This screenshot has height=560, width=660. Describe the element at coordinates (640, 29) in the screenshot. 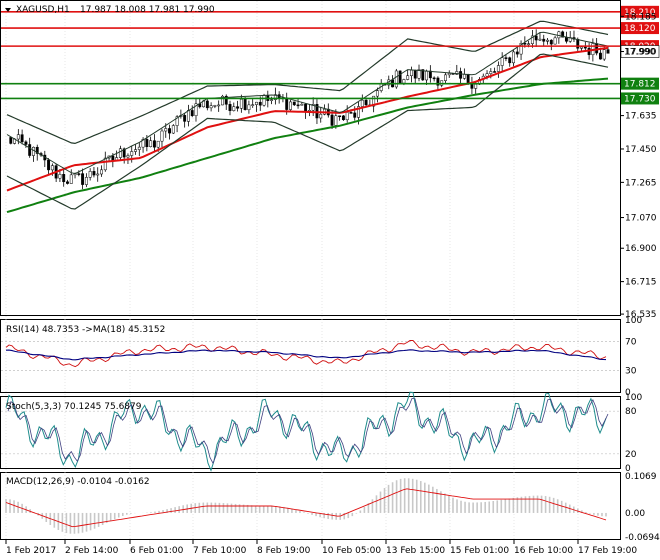

I see `level-badge-label: 18.120` at that location.